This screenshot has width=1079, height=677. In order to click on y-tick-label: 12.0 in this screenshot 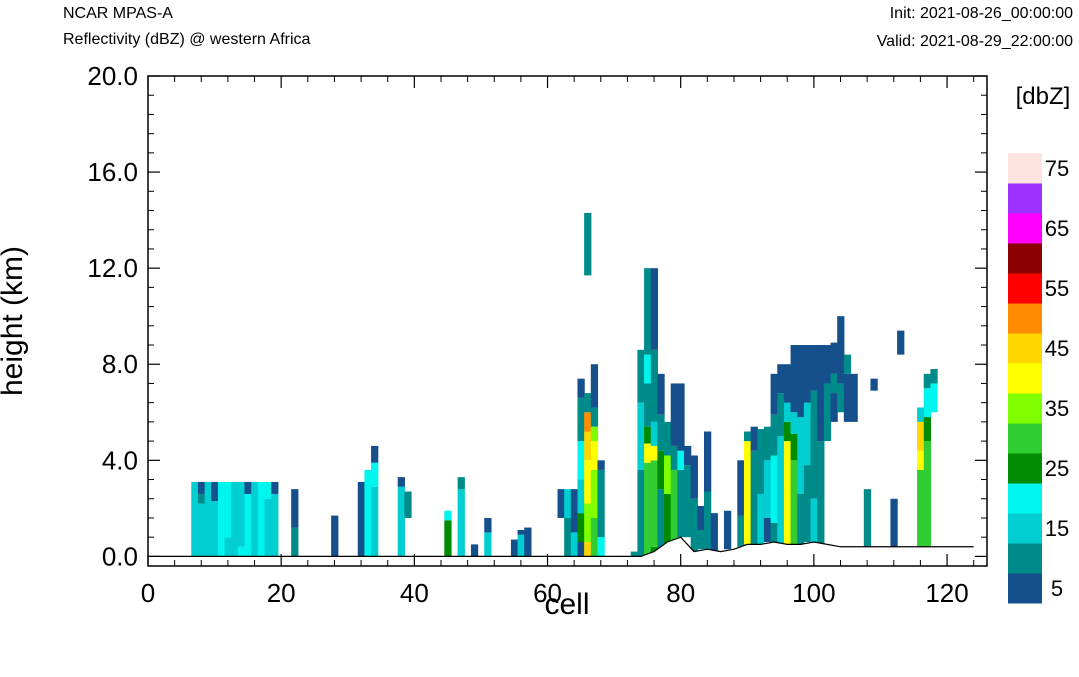, I will do `click(112, 268)`.